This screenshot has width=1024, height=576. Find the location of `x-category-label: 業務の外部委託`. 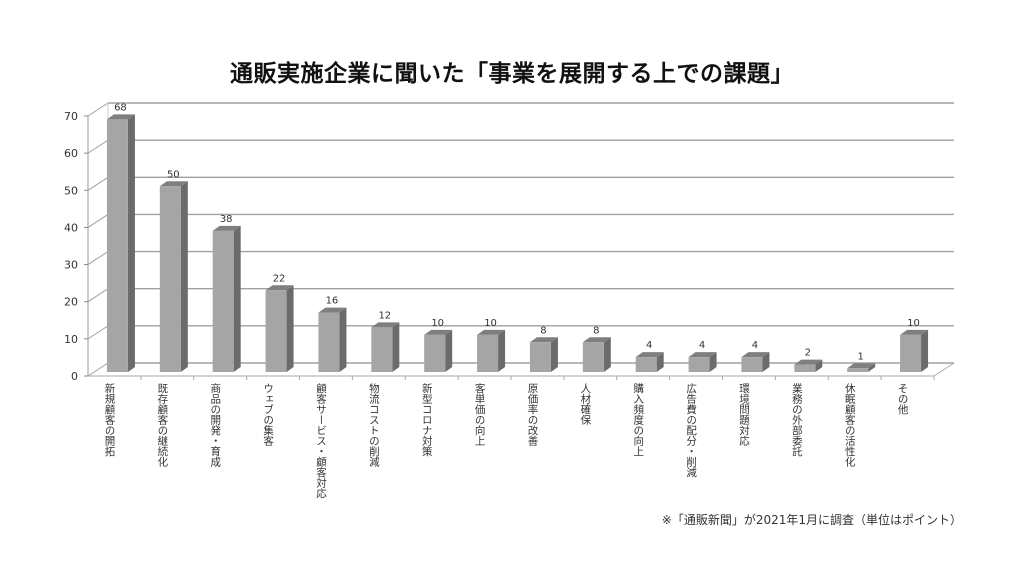

x-category-label: 業務の外部委託 is located at coordinates (796, 420).